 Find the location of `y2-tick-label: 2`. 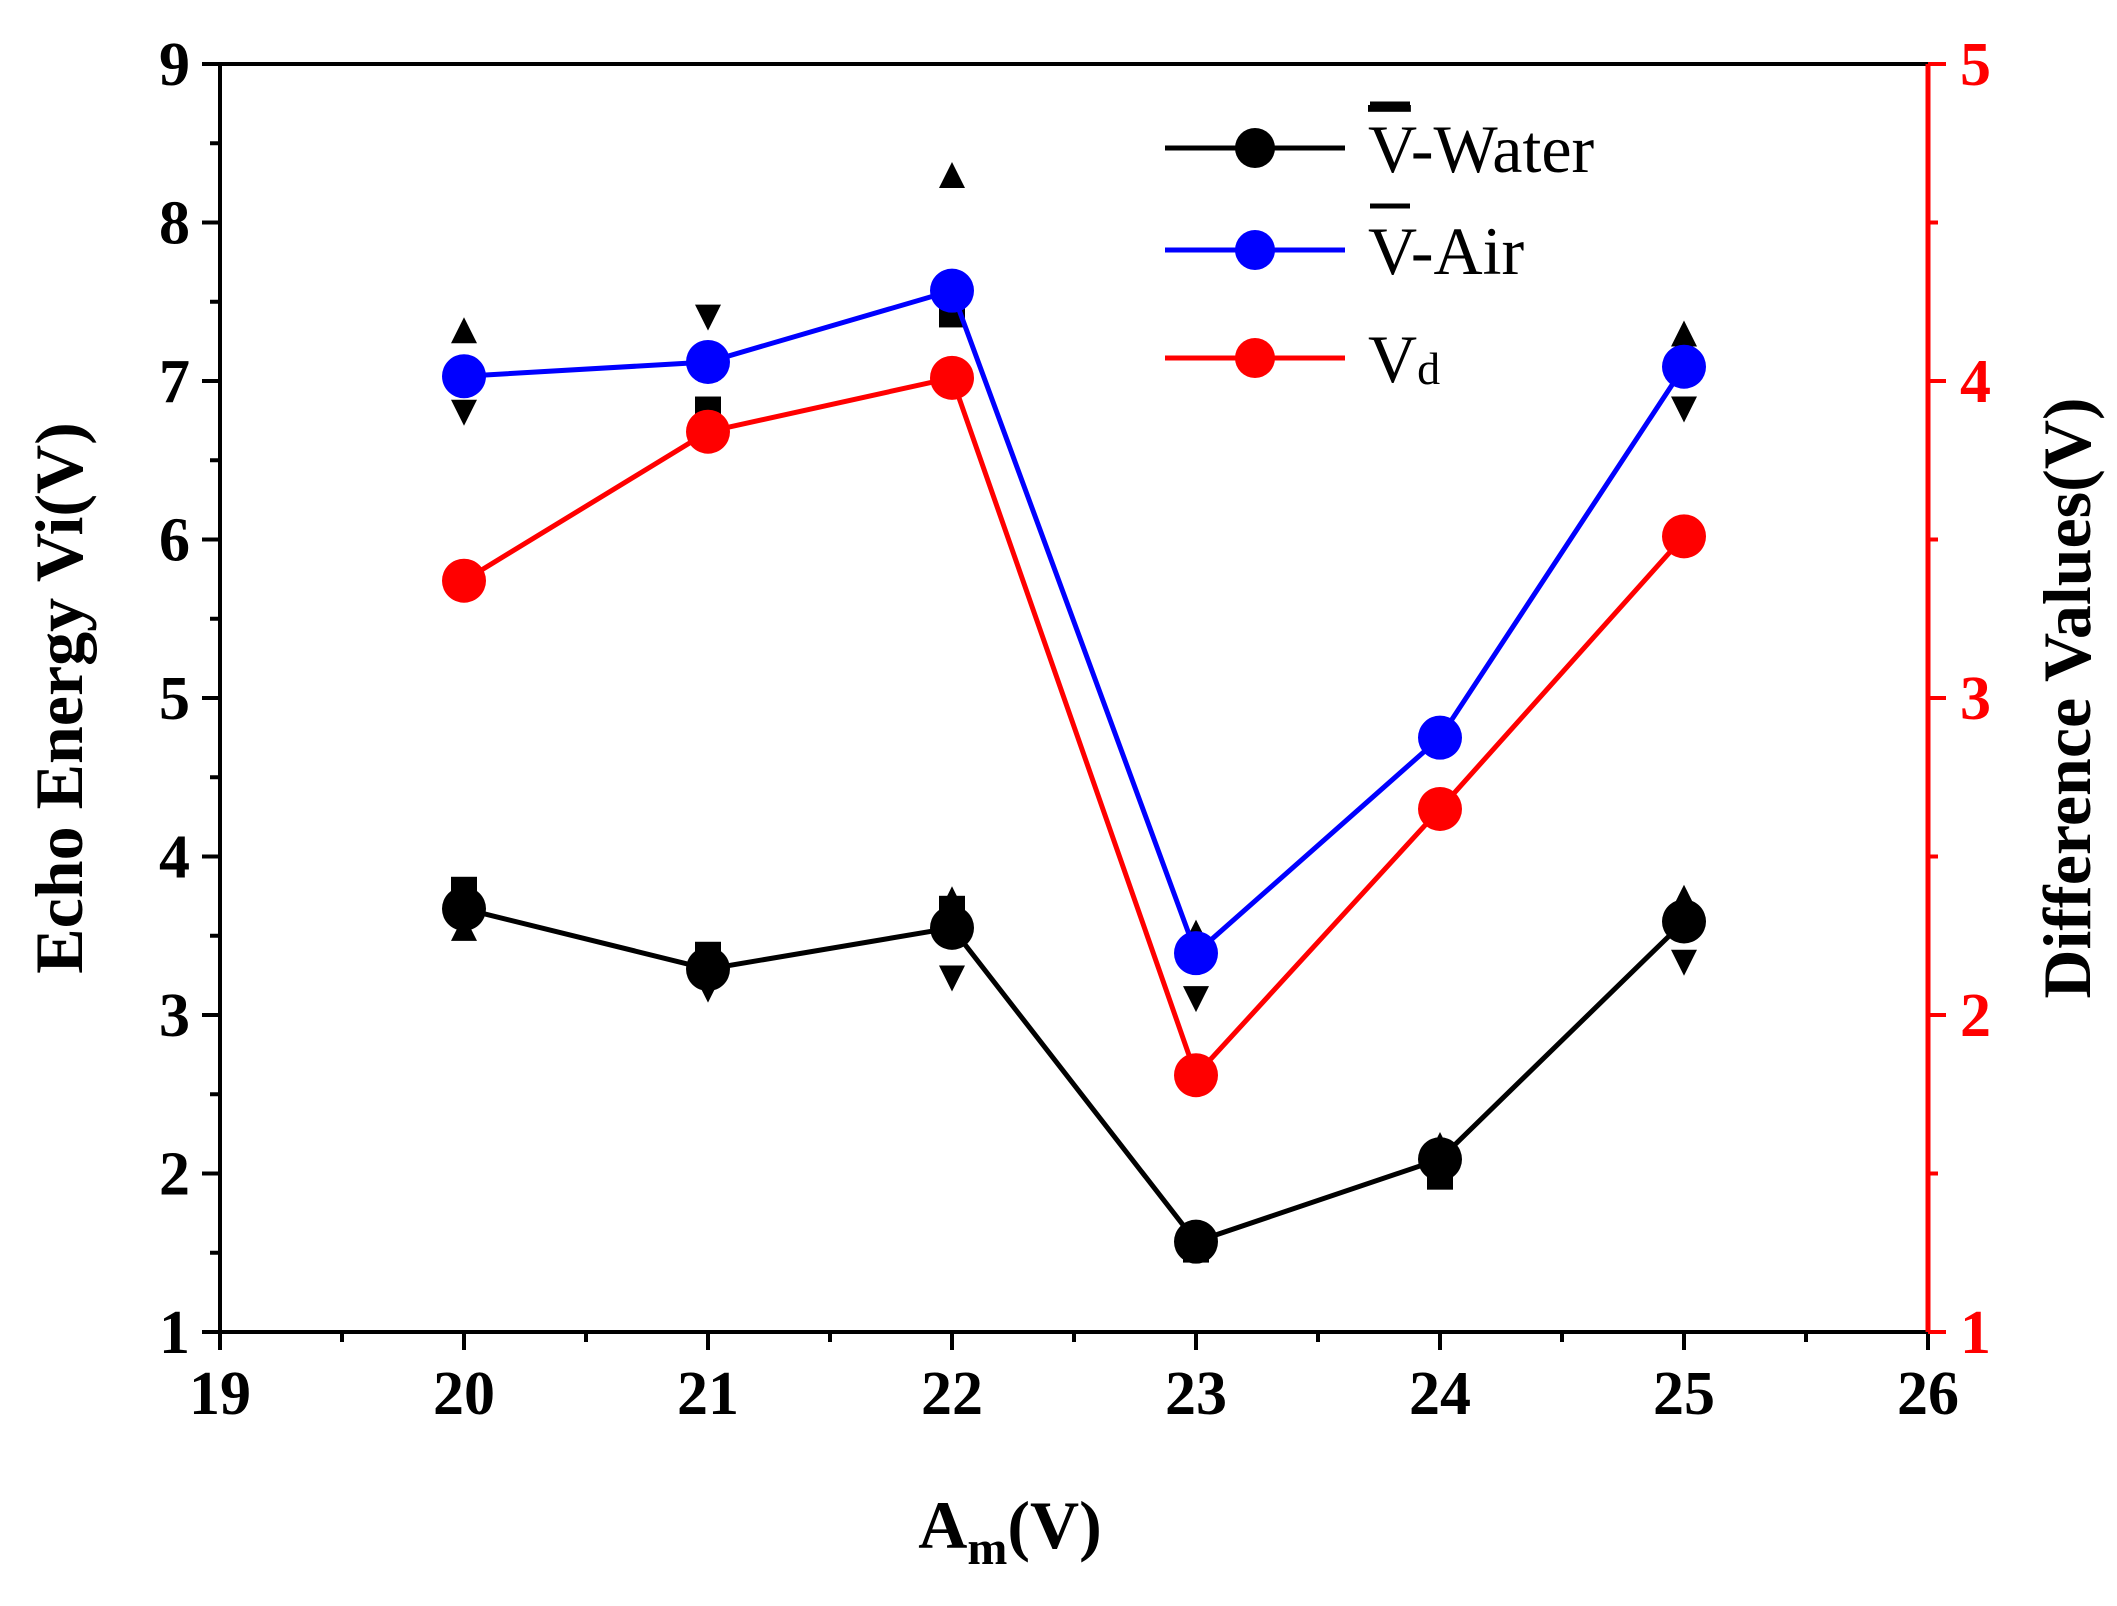

y2-tick-label: 2 is located at coordinates (1975, 1016).